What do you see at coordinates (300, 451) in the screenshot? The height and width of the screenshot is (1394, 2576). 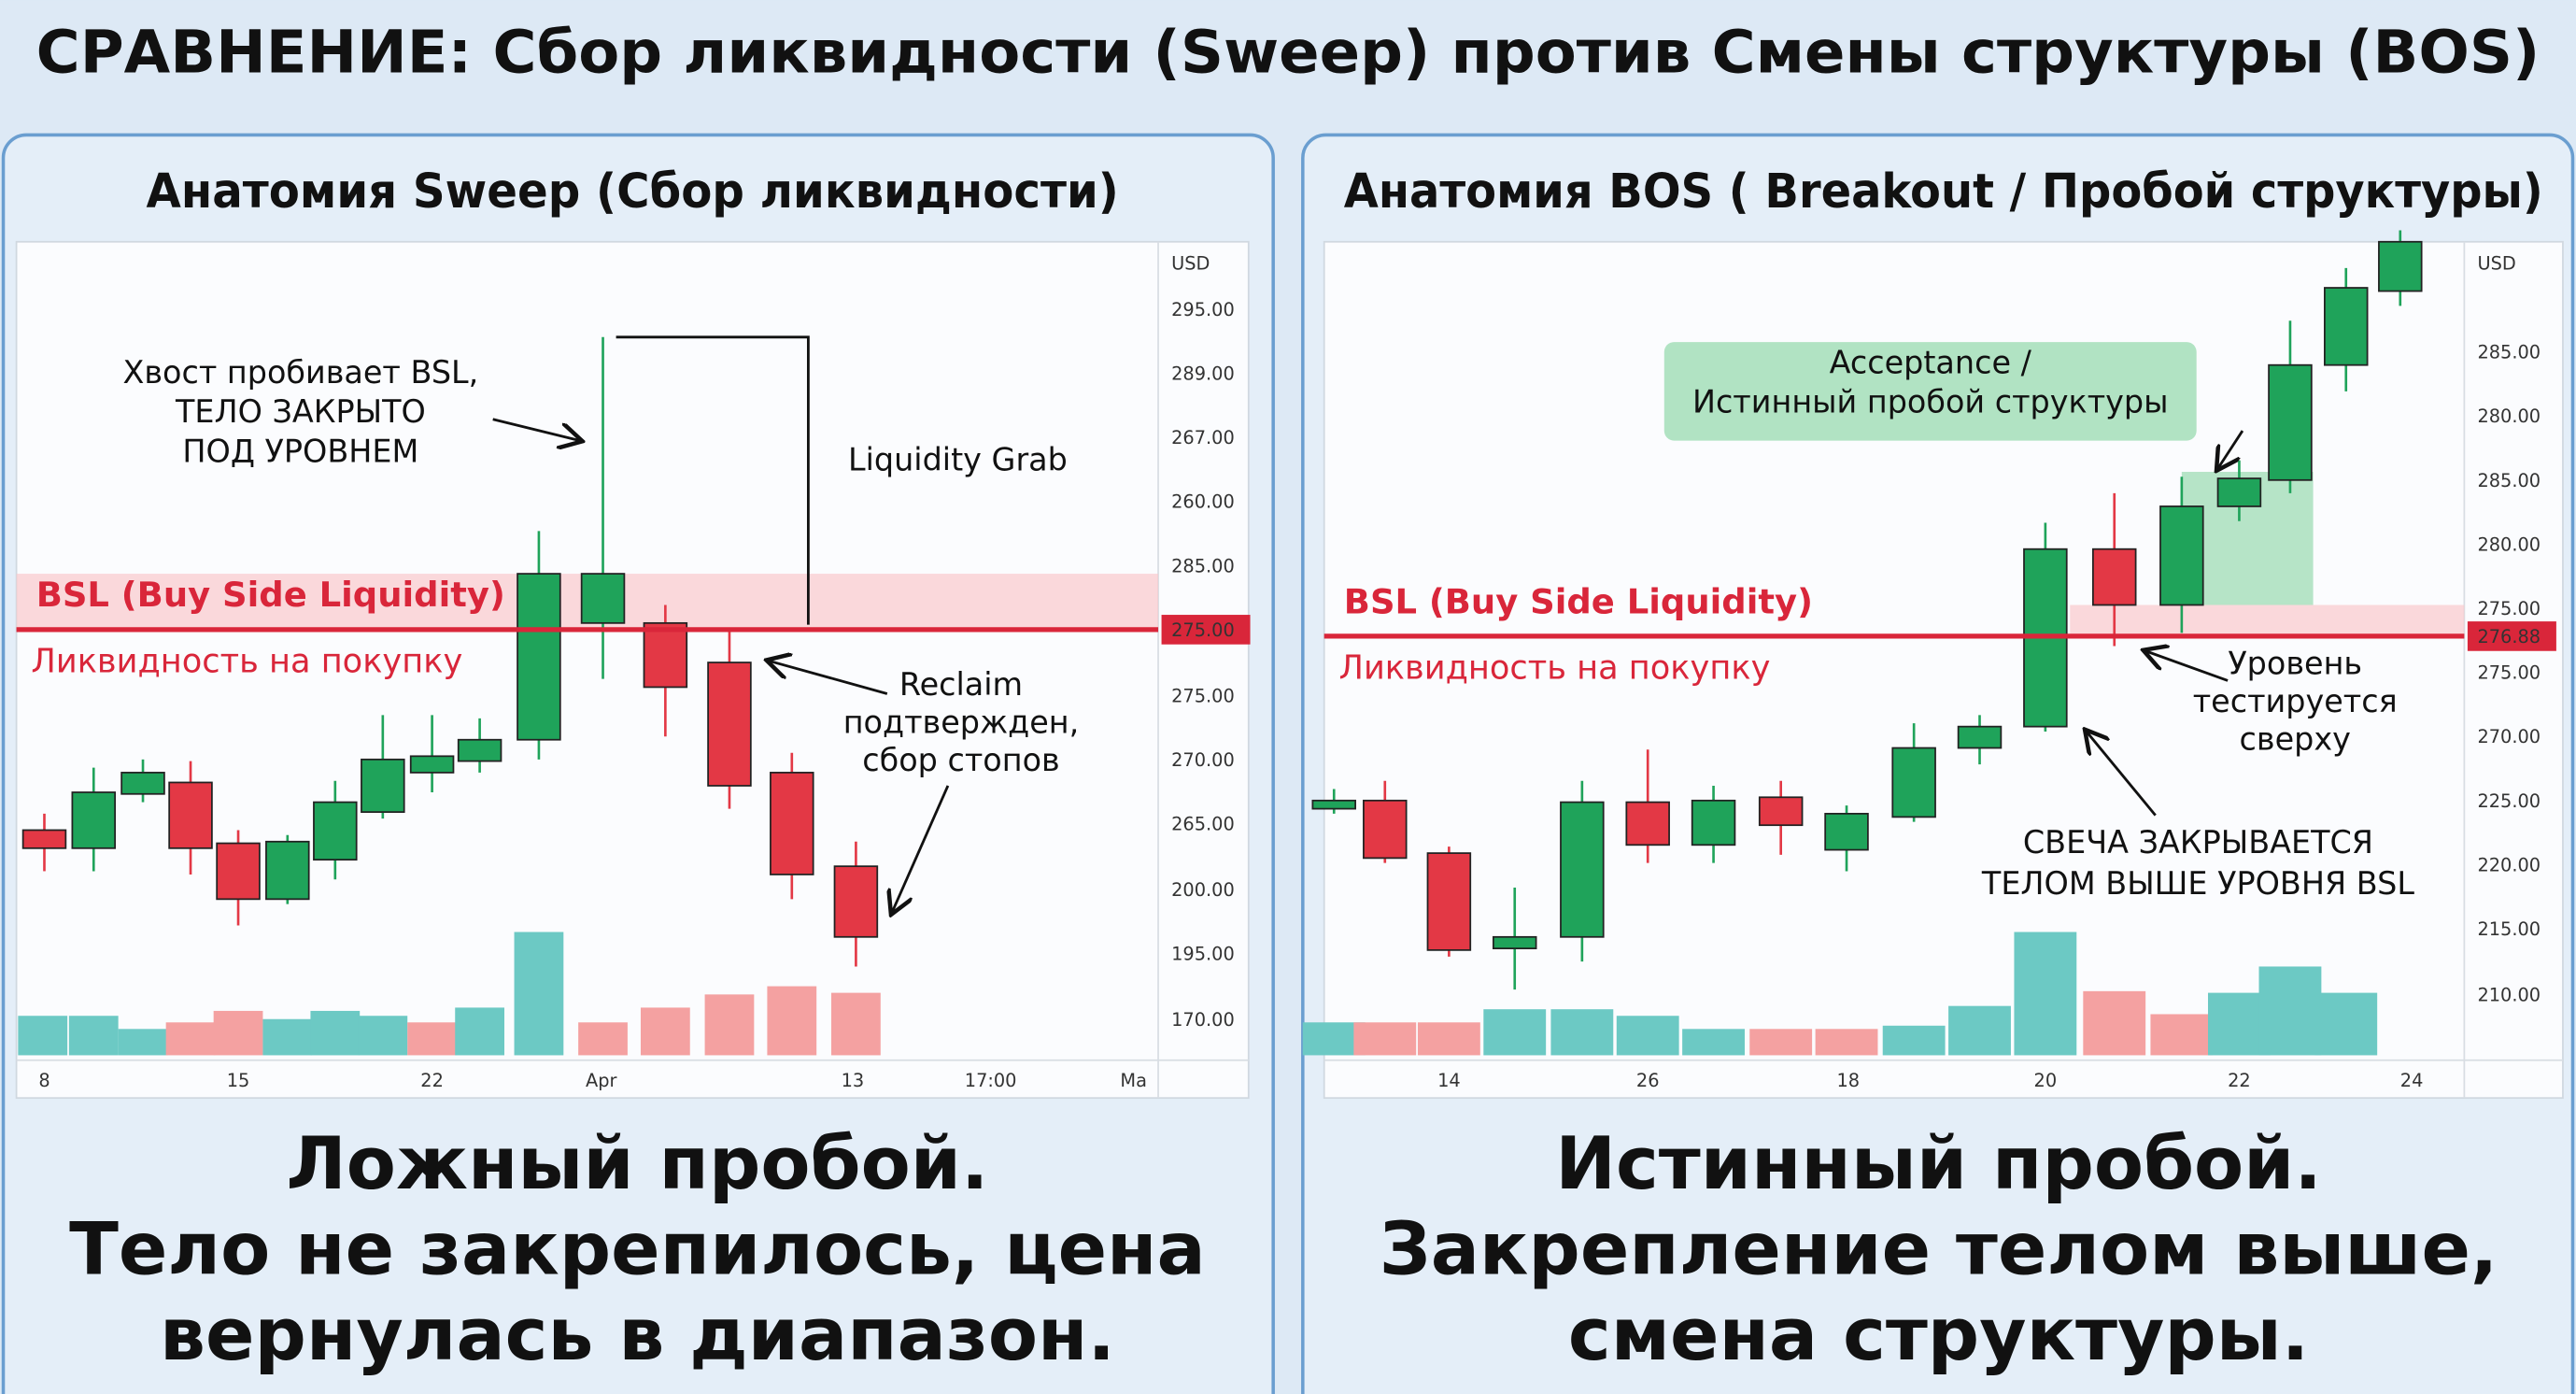 I see `annotation: ПОД УРОВНЕМ` at bounding box center [300, 451].